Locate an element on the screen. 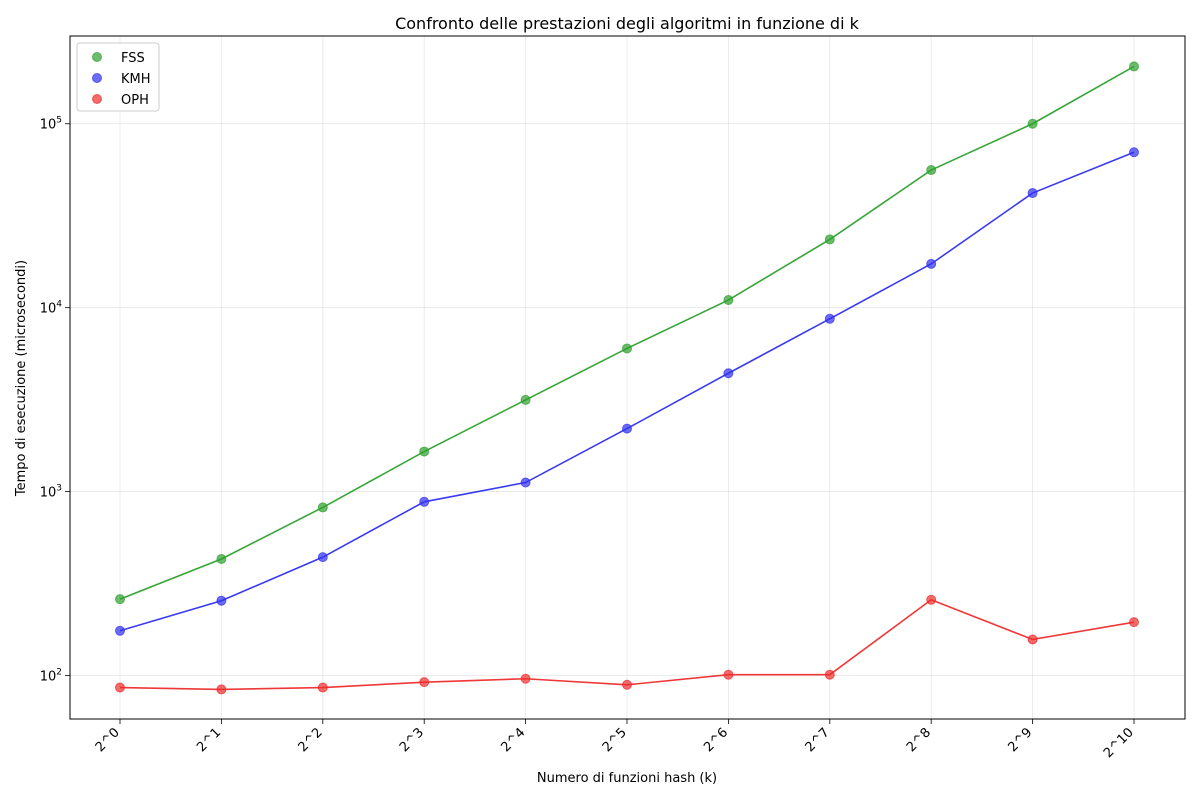  x-tick-label: 2^6 is located at coordinates (716, 740).